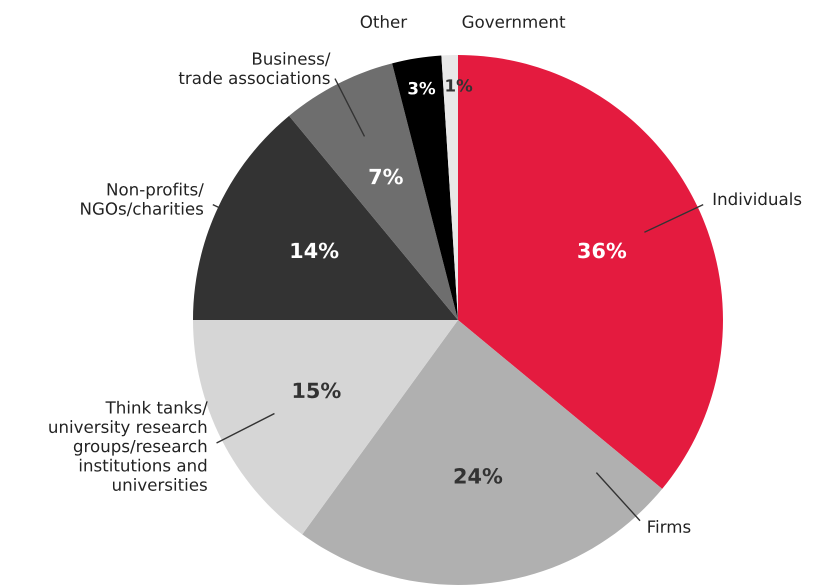 The height and width of the screenshot is (586, 818). What do you see at coordinates (422, 88) in the screenshot?
I see `data-label: 3%` at bounding box center [422, 88].